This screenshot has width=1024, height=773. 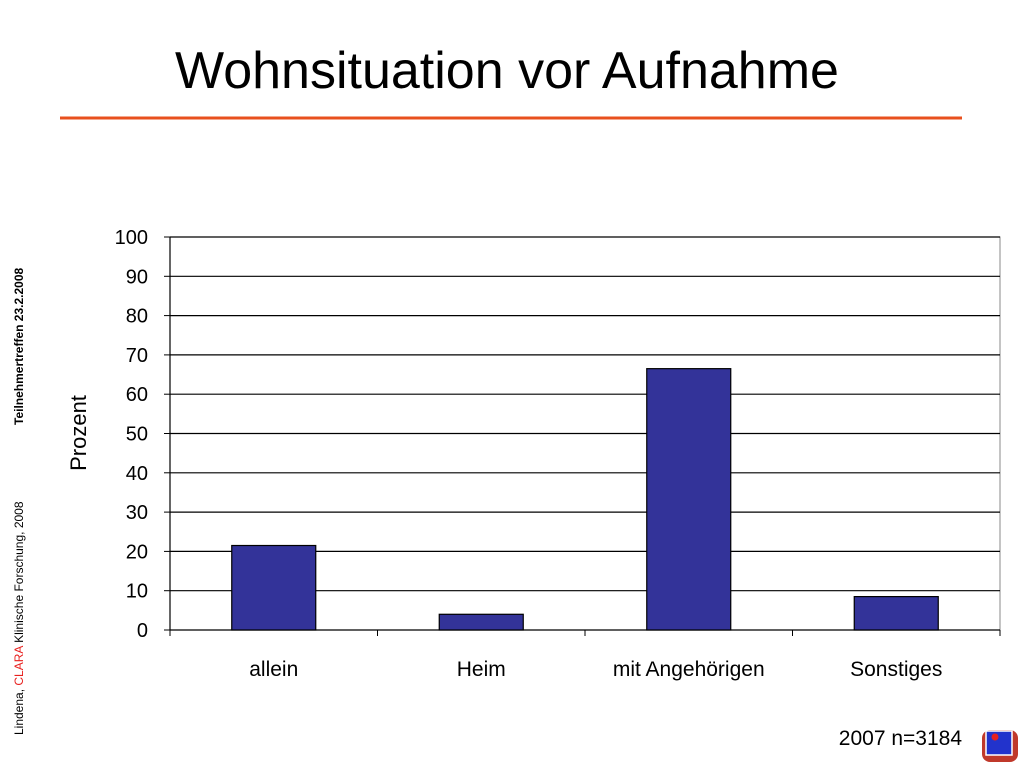 I want to click on annotation: 2007 n=3184, so click(x=901, y=738).